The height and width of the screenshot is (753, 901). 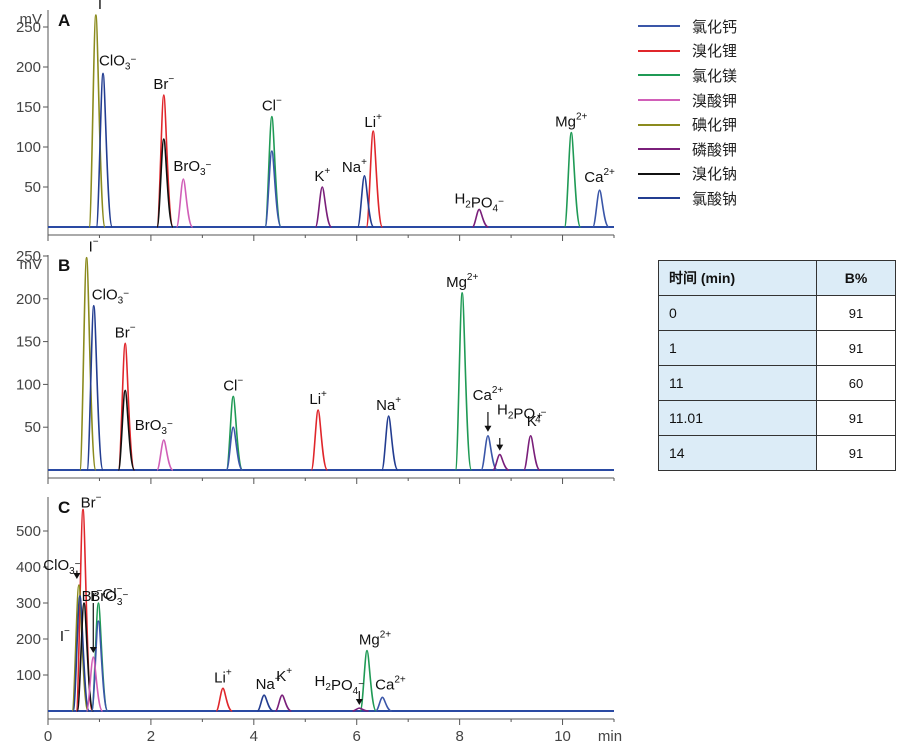 I want to click on y-tick-label: 100, so click(x=28, y=147).